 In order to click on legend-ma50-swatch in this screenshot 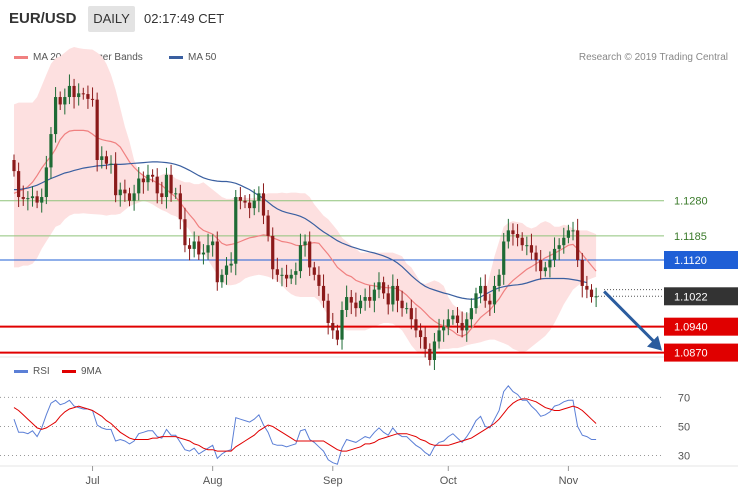, I will do `click(176, 57)`.